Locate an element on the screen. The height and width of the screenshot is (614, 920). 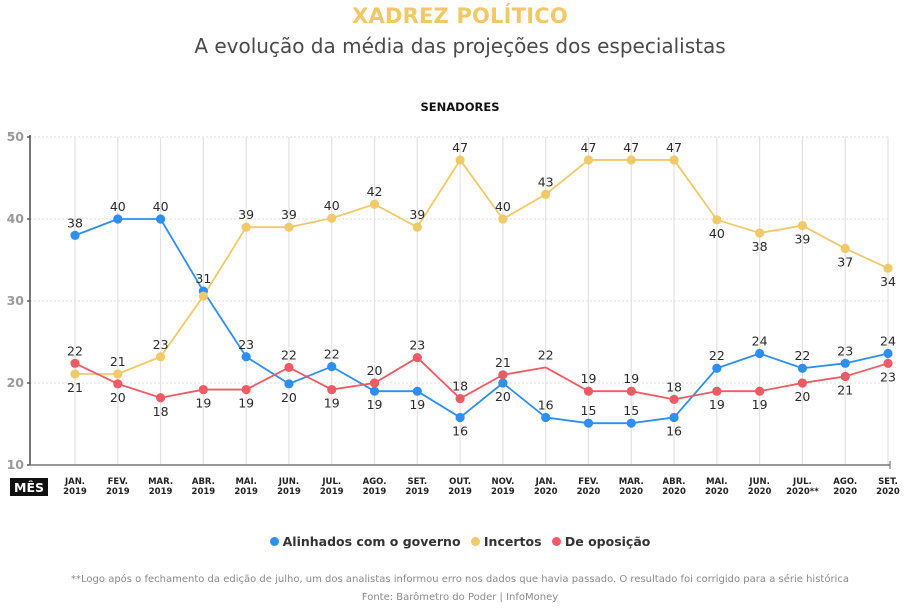
data-label-alinhados: 19 is located at coordinates (417, 404).